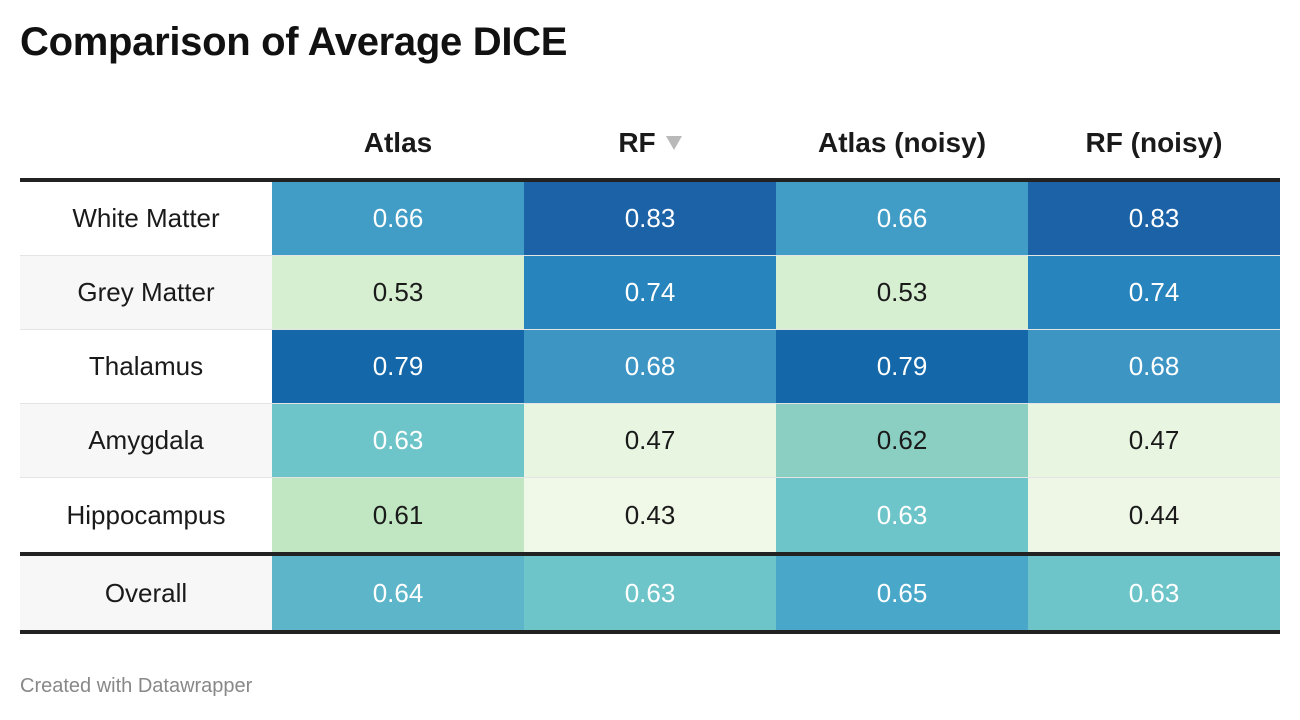 This screenshot has height=720, width=1300. I want to click on row-label: Grey Matter, so click(146, 292).